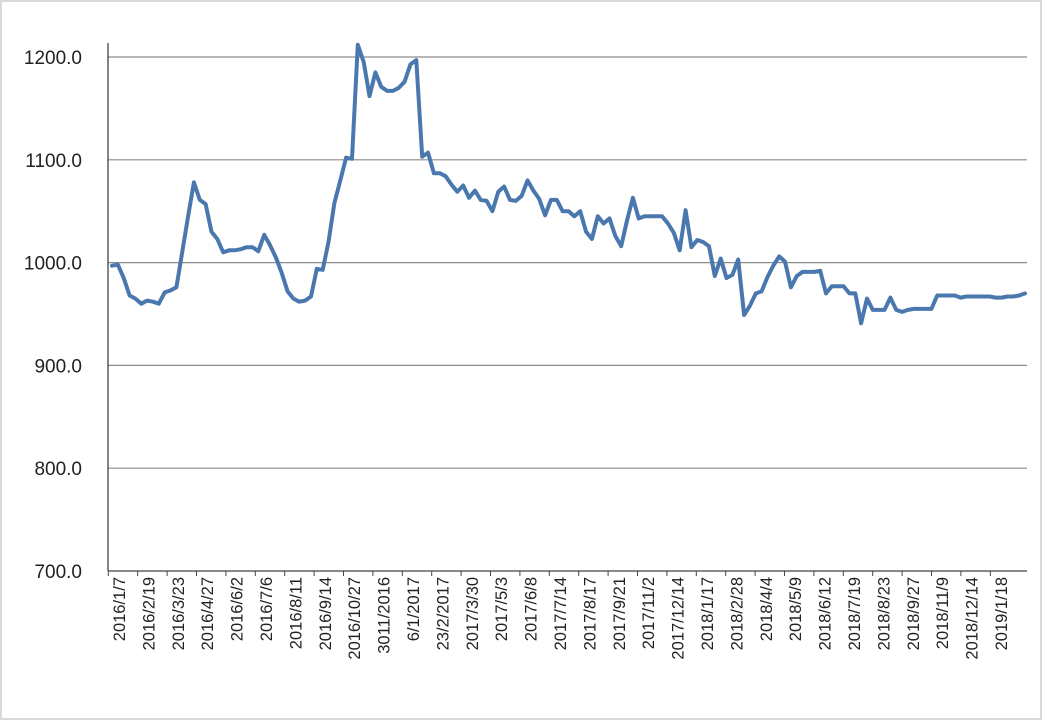  I want to click on y-tick-label: 700.0, so click(58, 572).